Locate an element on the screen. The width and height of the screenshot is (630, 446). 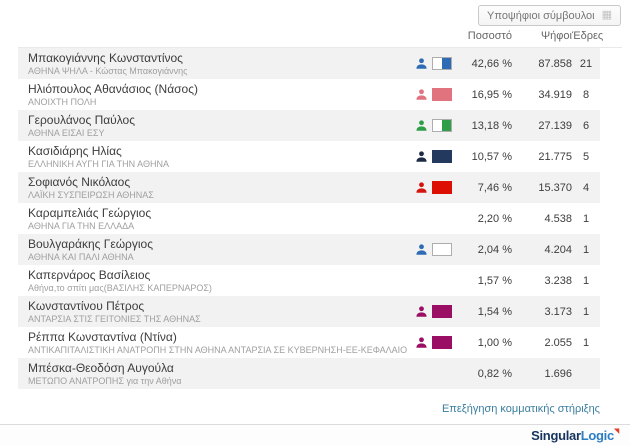
singularlogic-logo: SingularLogic◥ is located at coordinates (575, 435).